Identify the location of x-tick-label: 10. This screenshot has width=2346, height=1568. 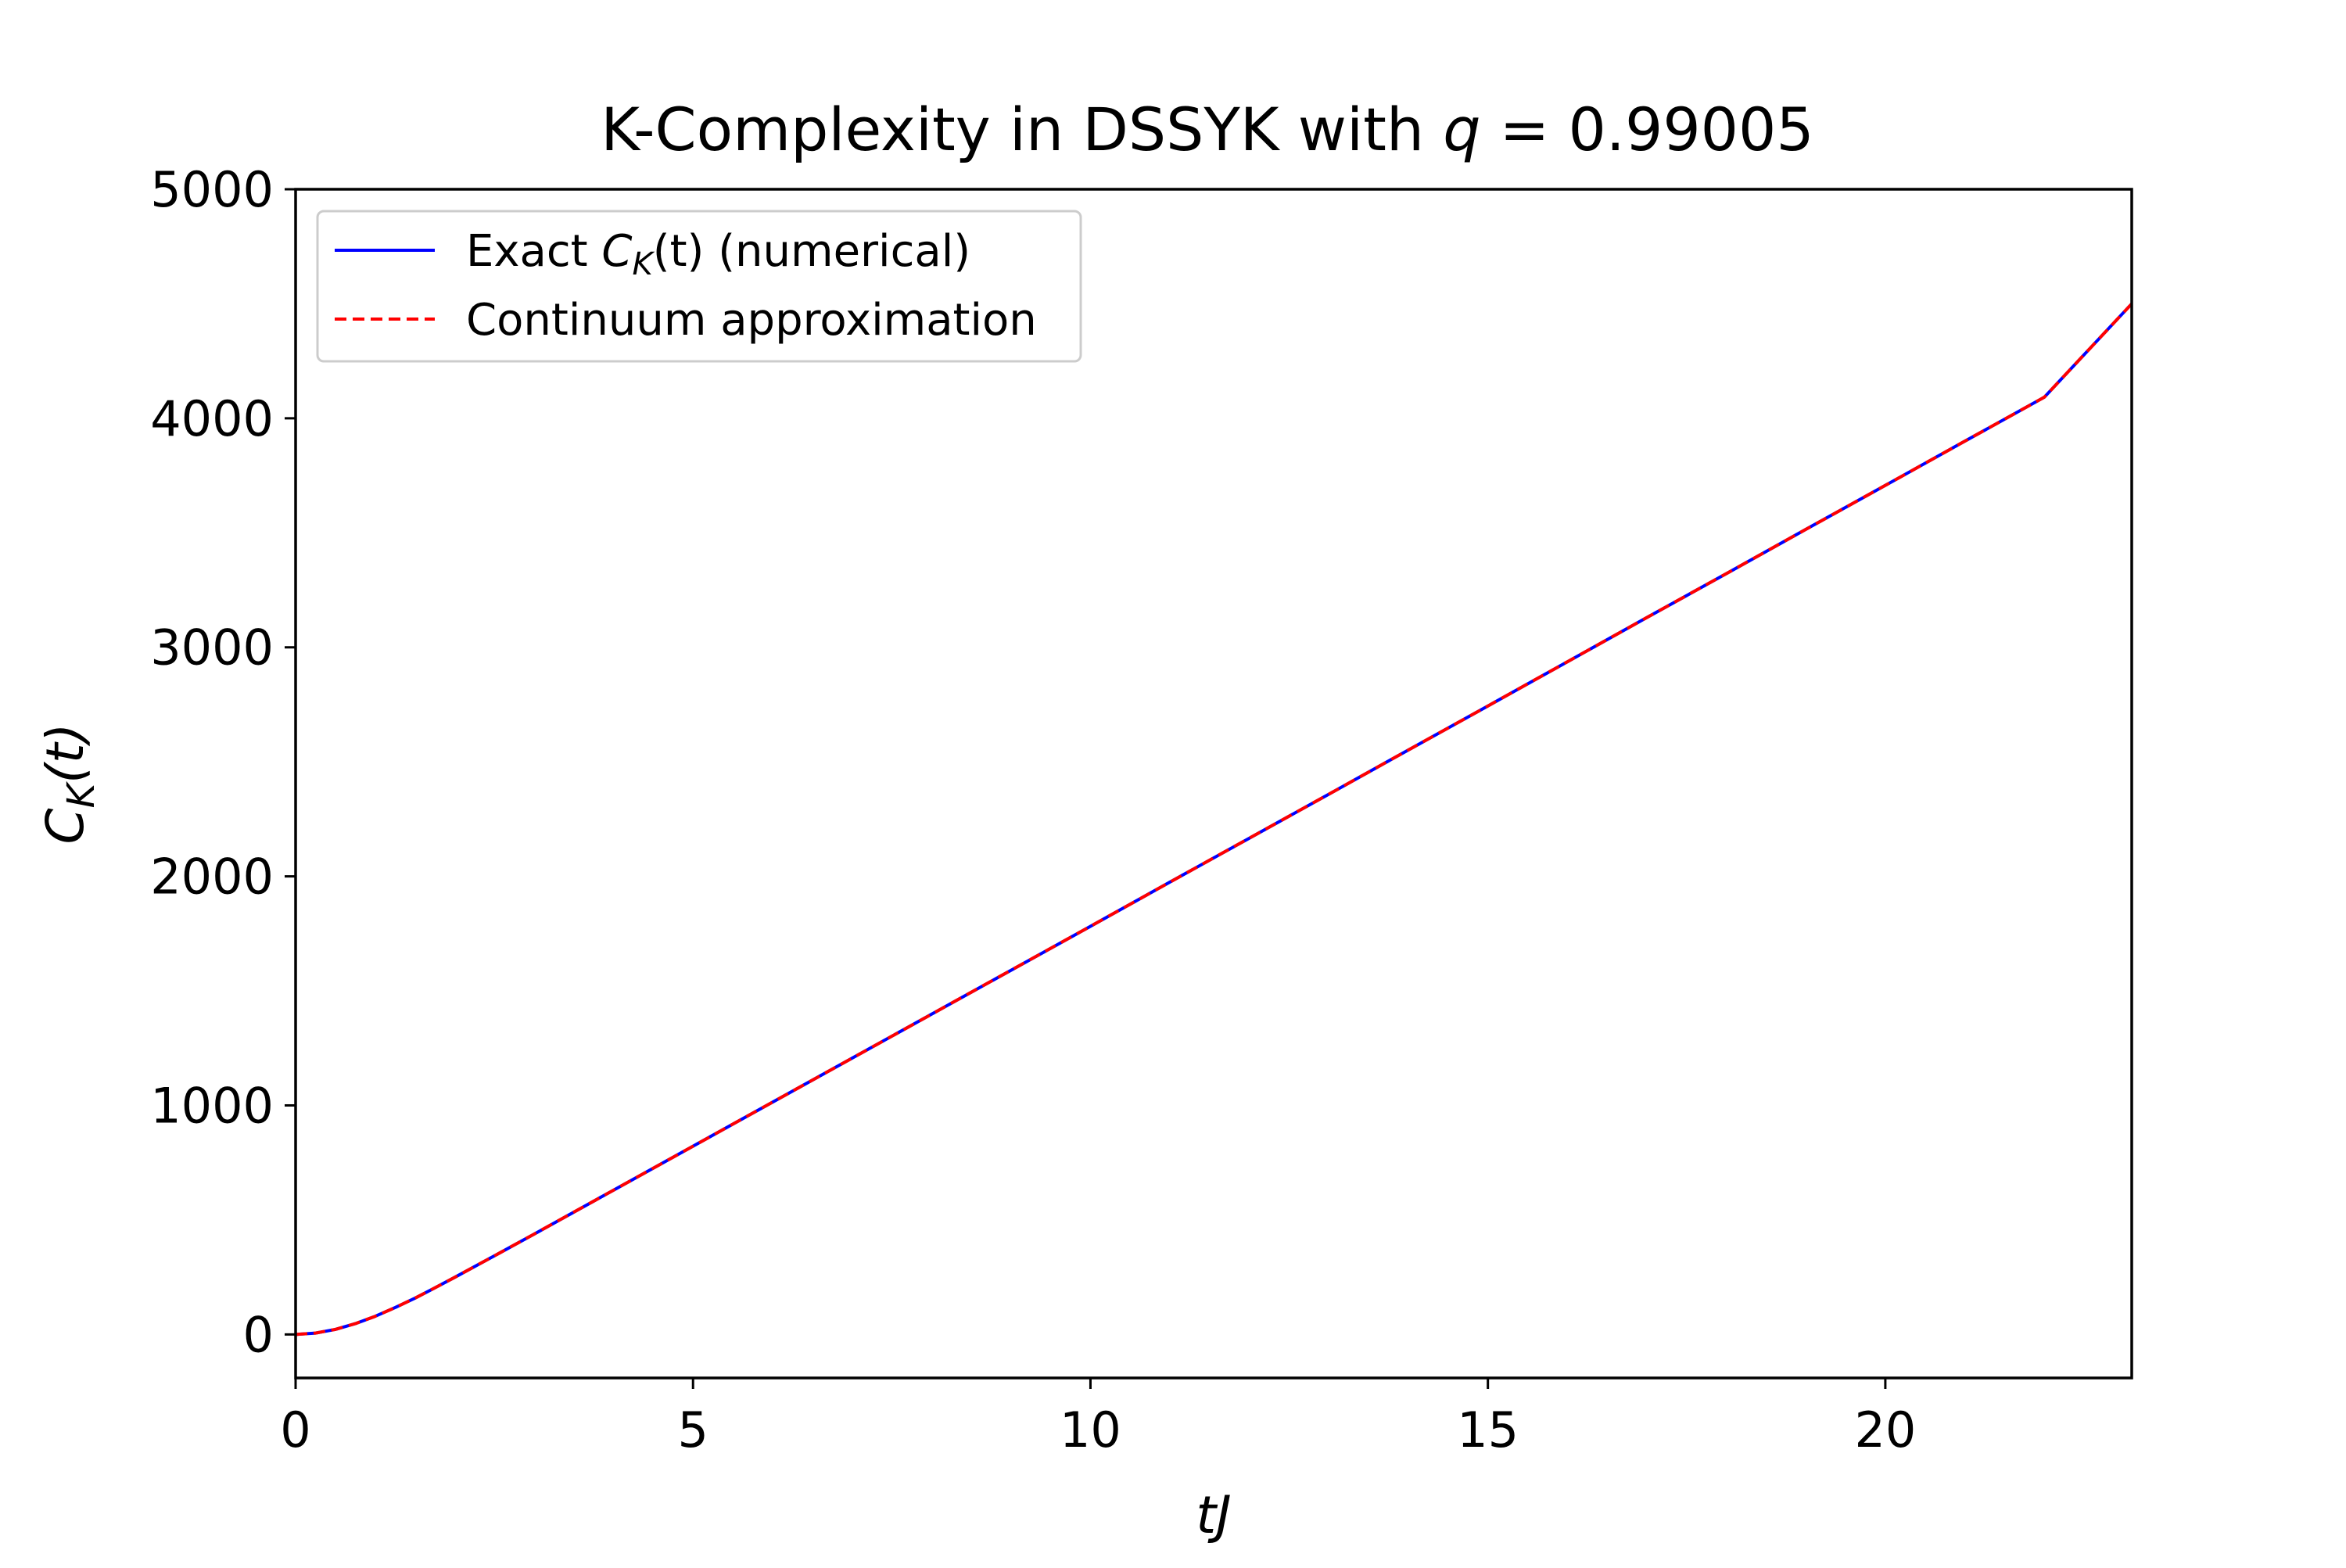
(1090, 1430).